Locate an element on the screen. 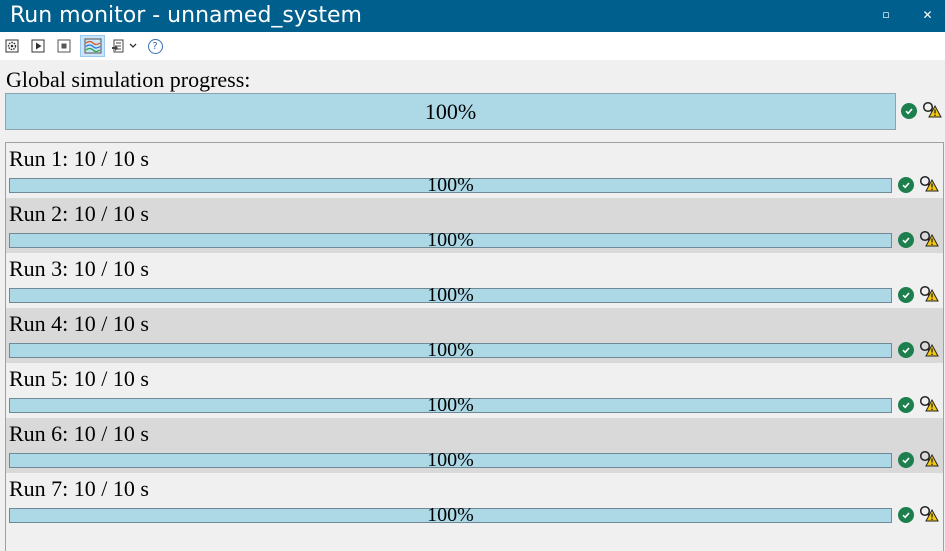 Image resolution: width=945 pixels, height=551 pixels. run-label: Run 5: 10 / 10 s is located at coordinates (79, 378).